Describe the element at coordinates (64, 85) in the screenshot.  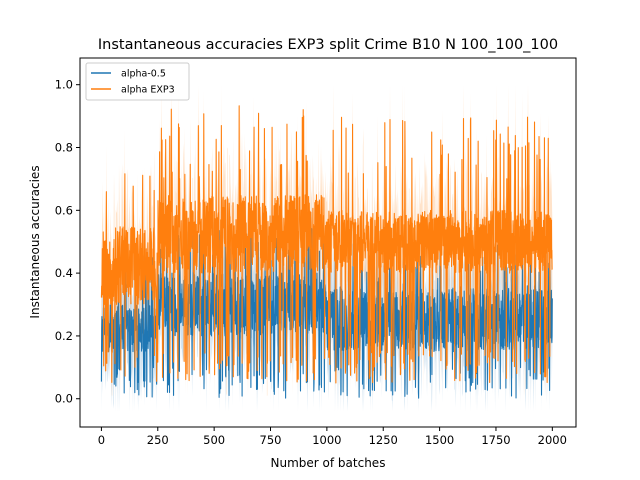
I see `y-tick-label: 1.0` at that location.